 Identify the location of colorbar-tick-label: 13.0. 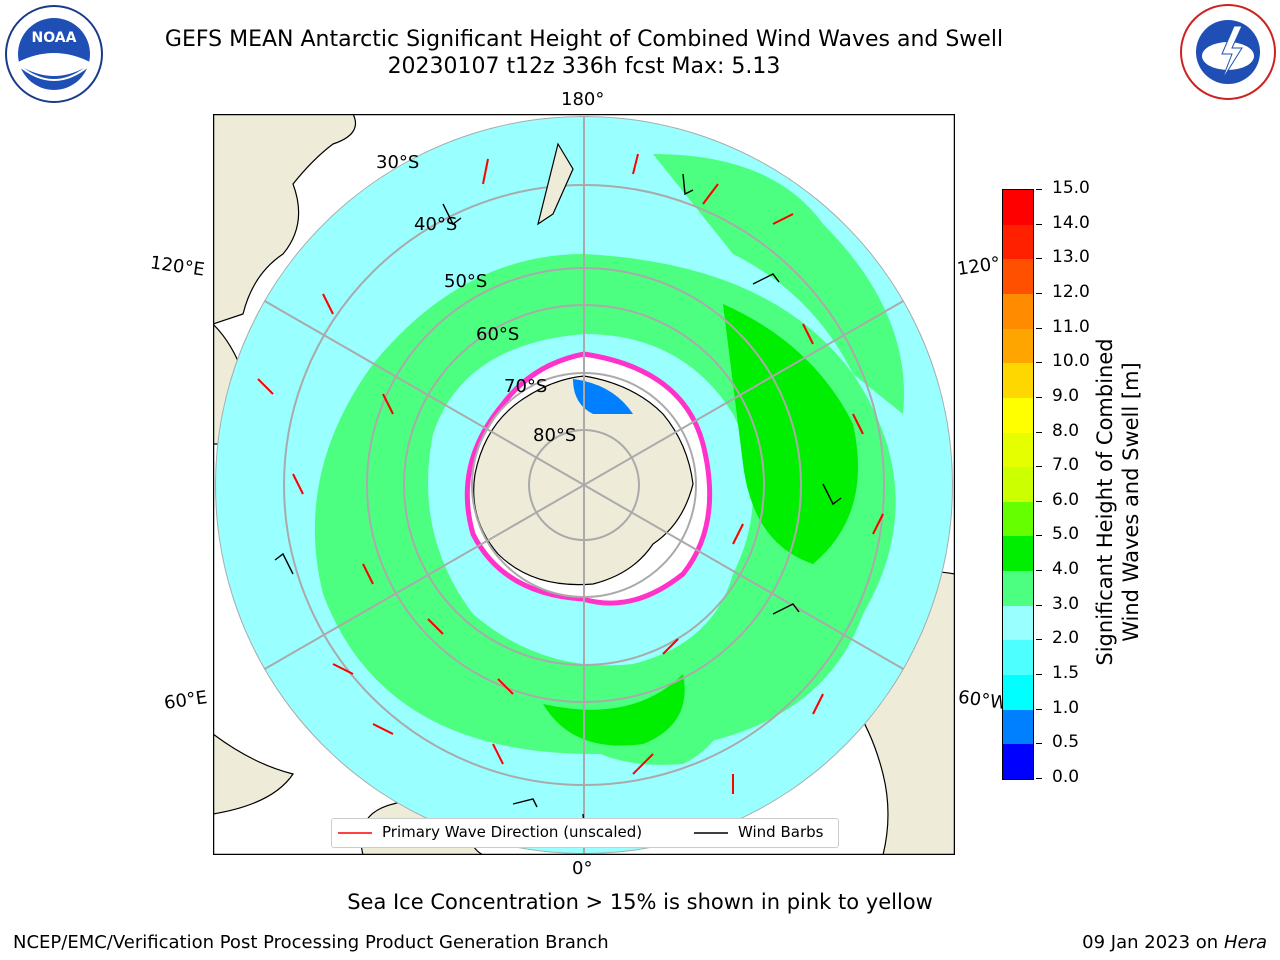
(1071, 257).